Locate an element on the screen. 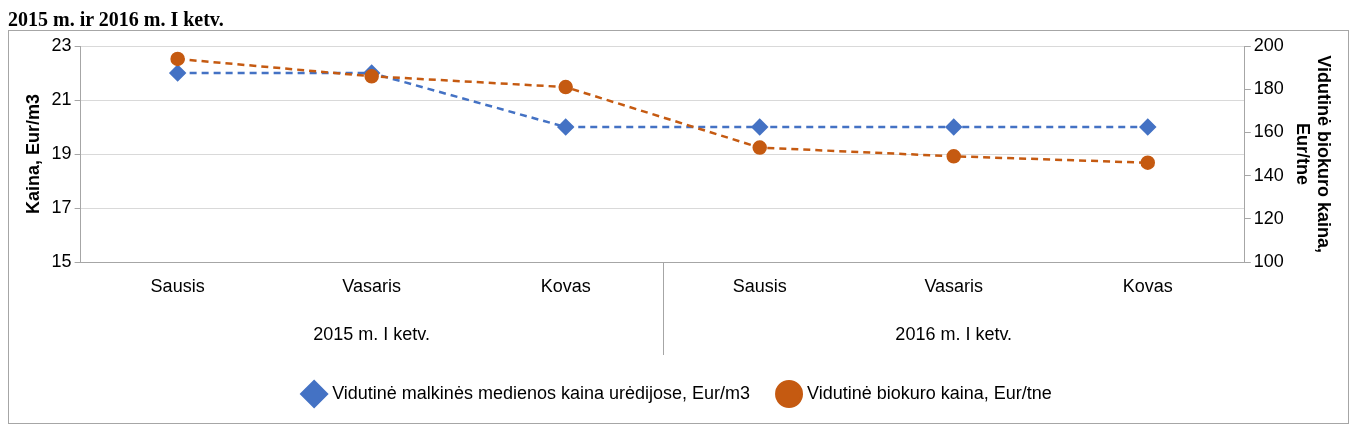  legend-label: Vidutinė biokuro kaina, Eur/tne is located at coordinates (929, 392).